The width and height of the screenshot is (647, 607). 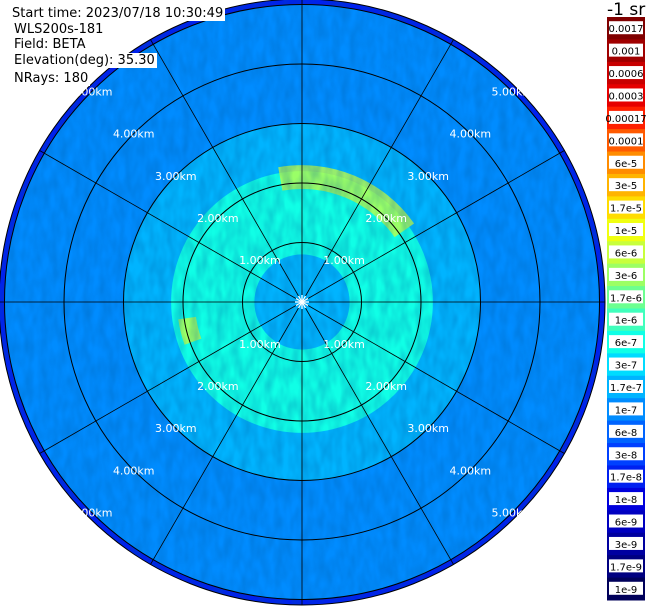 I want to click on colorbar-tick-label: 3e-5, so click(x=626, y=186).